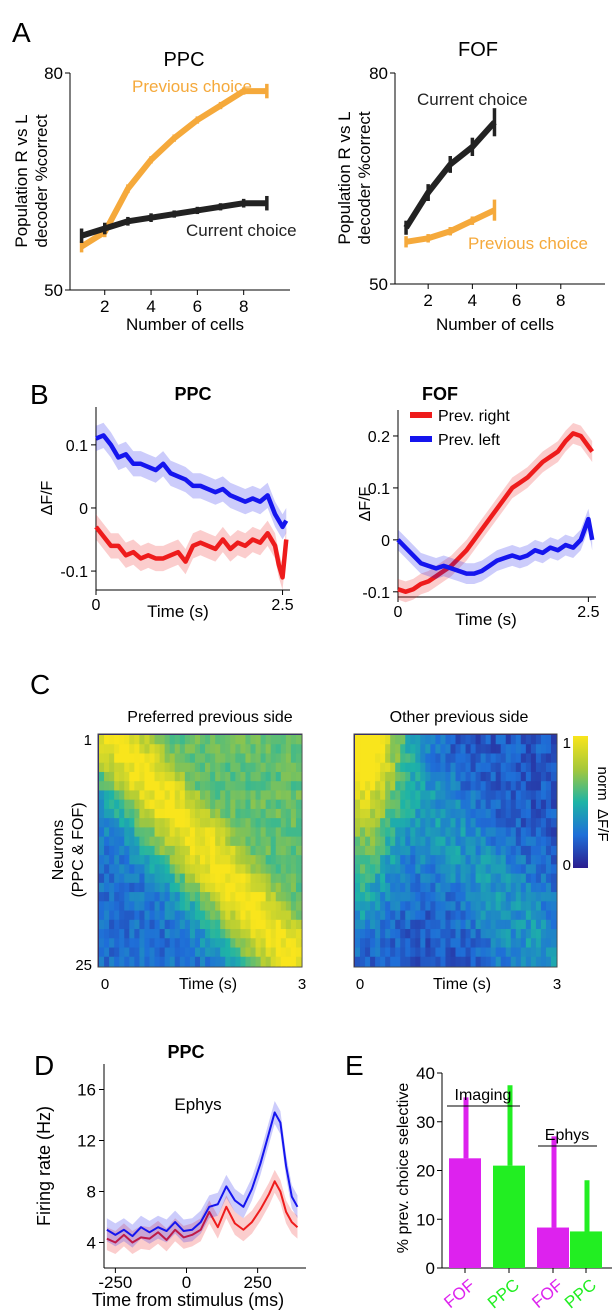 The width and height of the screenshot is (615, 1313). Describe the element at coordinates (21, 32) in the screenshot. I see `panel-letter-a: A` at that location.